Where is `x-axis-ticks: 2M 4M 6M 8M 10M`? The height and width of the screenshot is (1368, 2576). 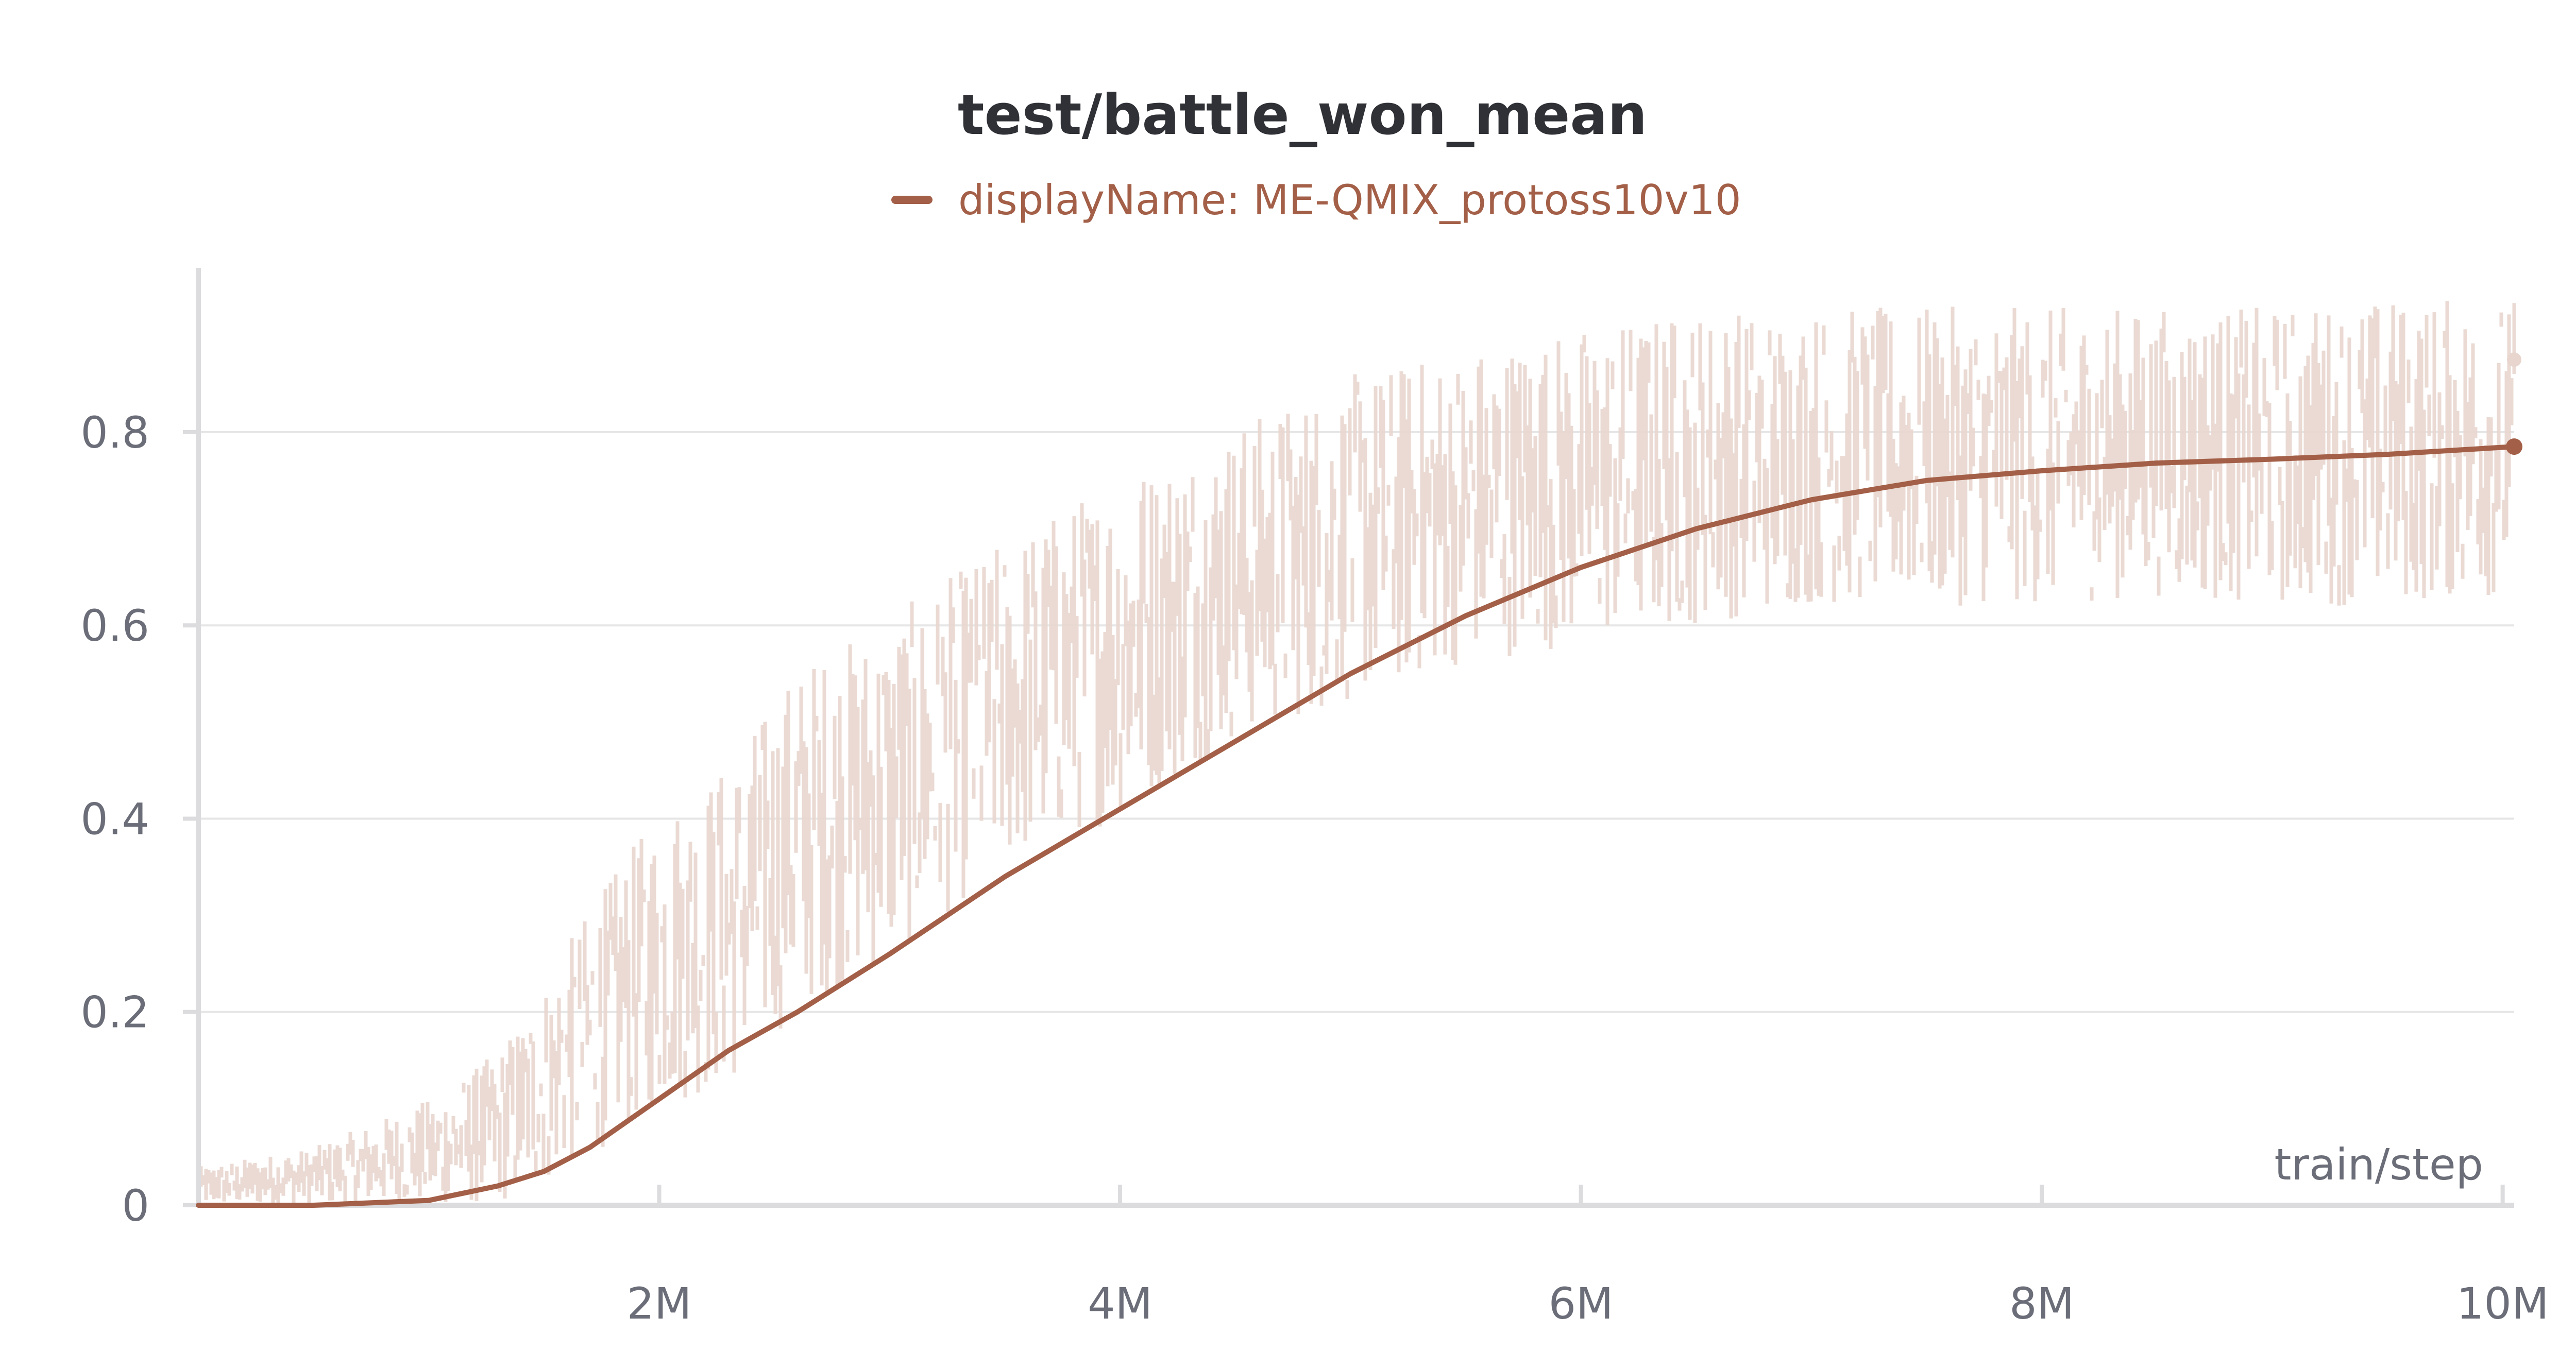
x-axis-ticks: 2M 4M 6M 8M 10M is located at coordinates (1588, 1257).